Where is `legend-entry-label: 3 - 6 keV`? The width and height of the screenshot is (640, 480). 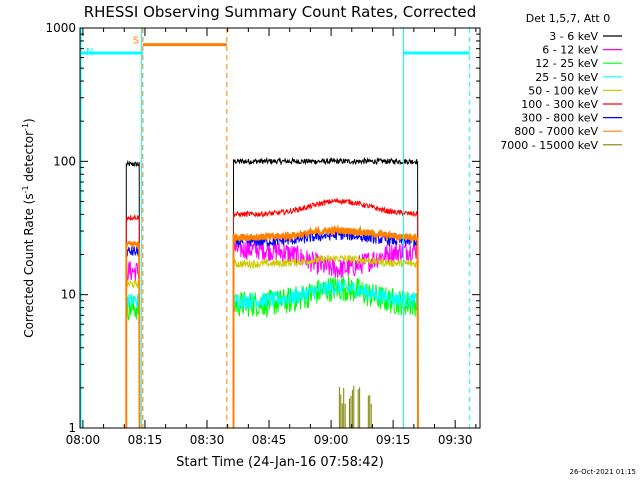
legend-entry-label: 3 - 6 keV is located at coordinates (573, 36).